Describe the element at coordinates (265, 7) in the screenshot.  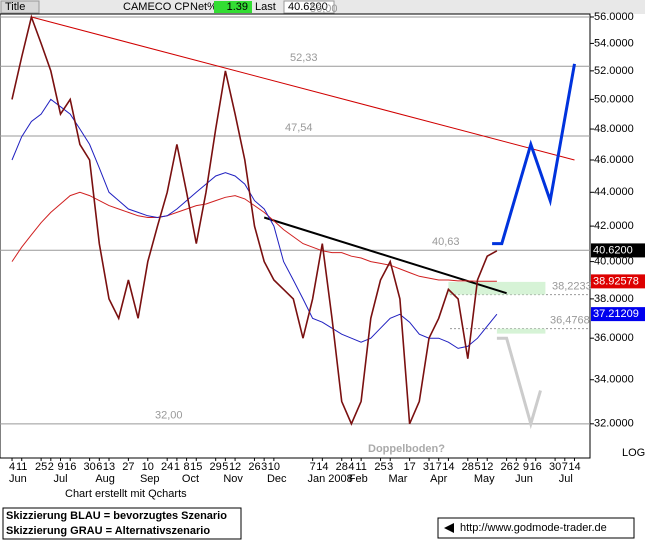
I see `last-label: Last` at that location.